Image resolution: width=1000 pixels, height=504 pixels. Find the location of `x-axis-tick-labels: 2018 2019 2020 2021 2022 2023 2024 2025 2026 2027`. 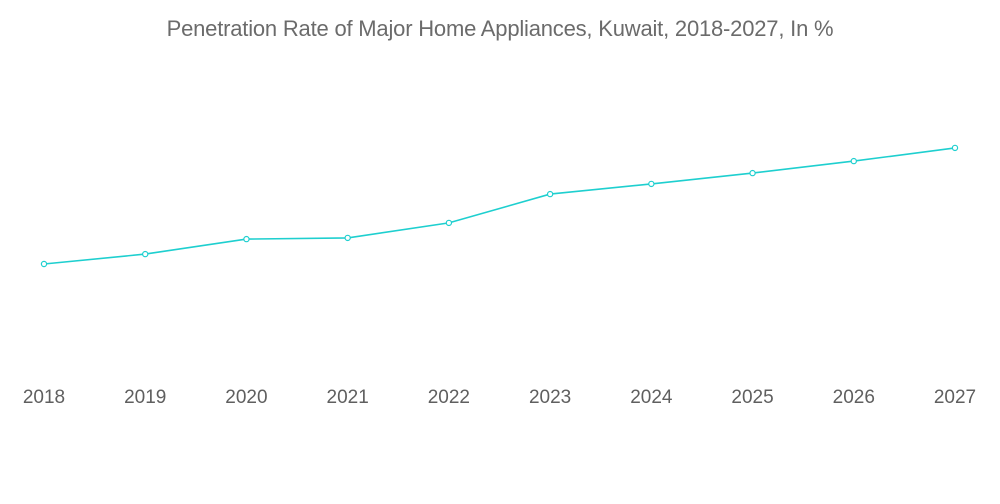

x-axis-tick-labels: 2018 2019 2020 2021 2022 2023 2024 2025 2026 2027 is located at coordinates (499, 397).